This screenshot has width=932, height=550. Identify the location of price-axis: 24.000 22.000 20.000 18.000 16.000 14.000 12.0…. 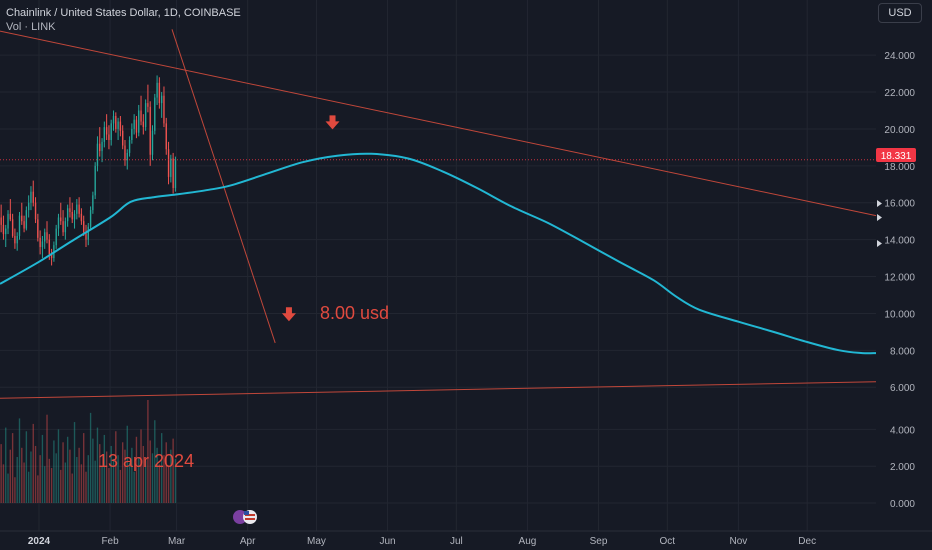
(899, 222).